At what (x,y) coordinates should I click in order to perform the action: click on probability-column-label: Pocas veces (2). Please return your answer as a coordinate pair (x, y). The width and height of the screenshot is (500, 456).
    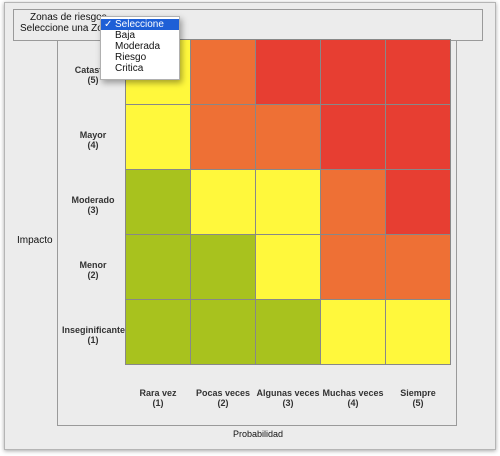
    Looking at the image, I should click on (223, 398).